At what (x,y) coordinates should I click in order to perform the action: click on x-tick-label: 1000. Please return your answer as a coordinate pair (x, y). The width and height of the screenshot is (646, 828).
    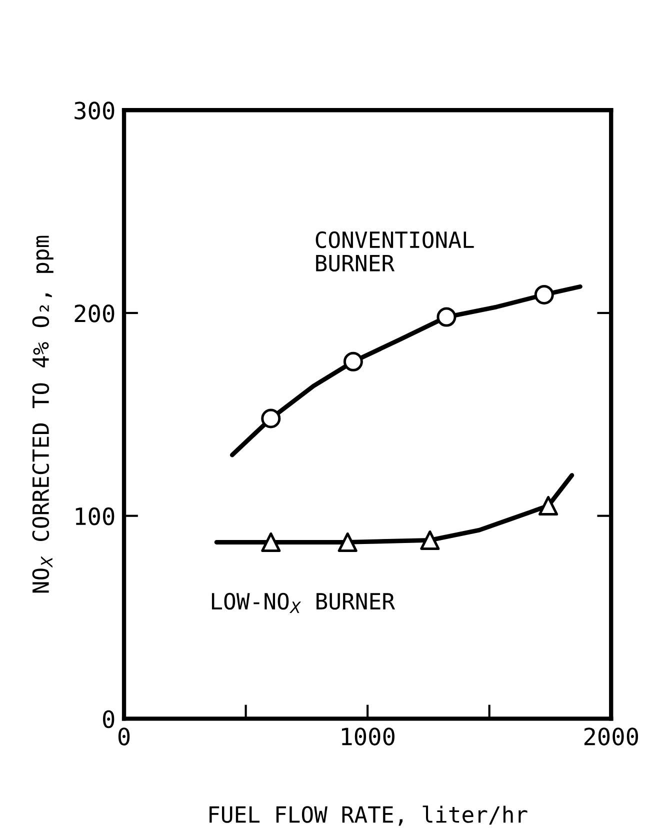
    Looking at the image, I should click on (368, 737).